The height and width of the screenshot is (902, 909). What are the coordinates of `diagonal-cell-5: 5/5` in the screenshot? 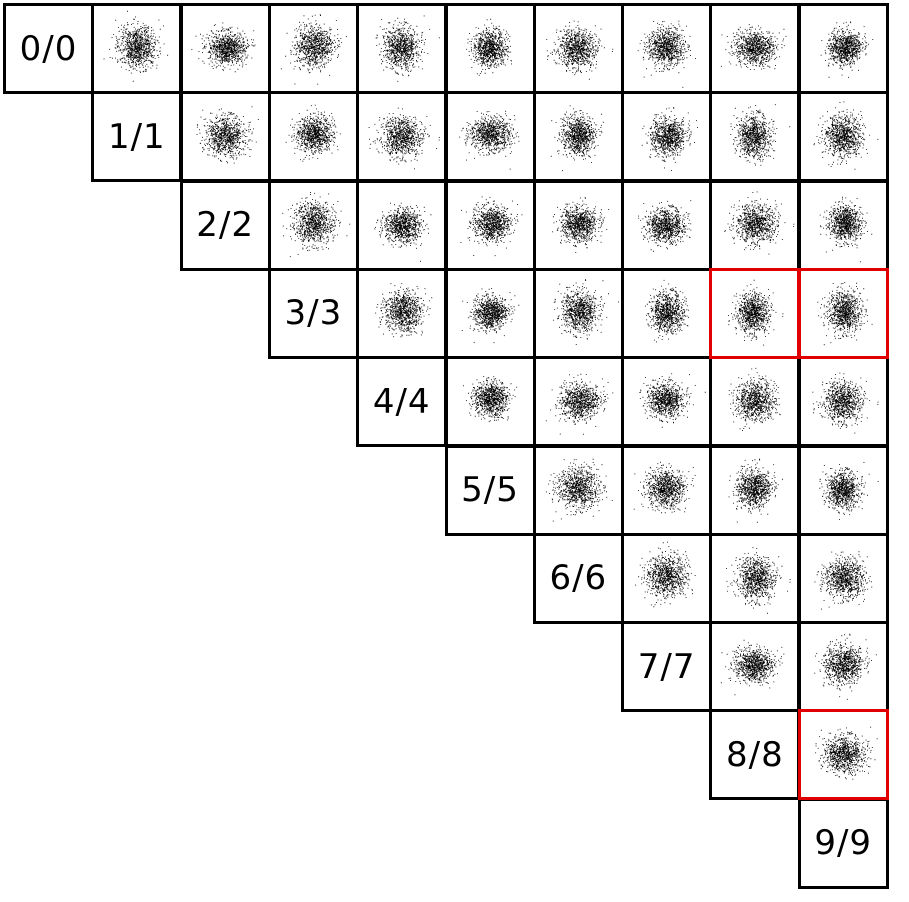 It's located at (490, 490).